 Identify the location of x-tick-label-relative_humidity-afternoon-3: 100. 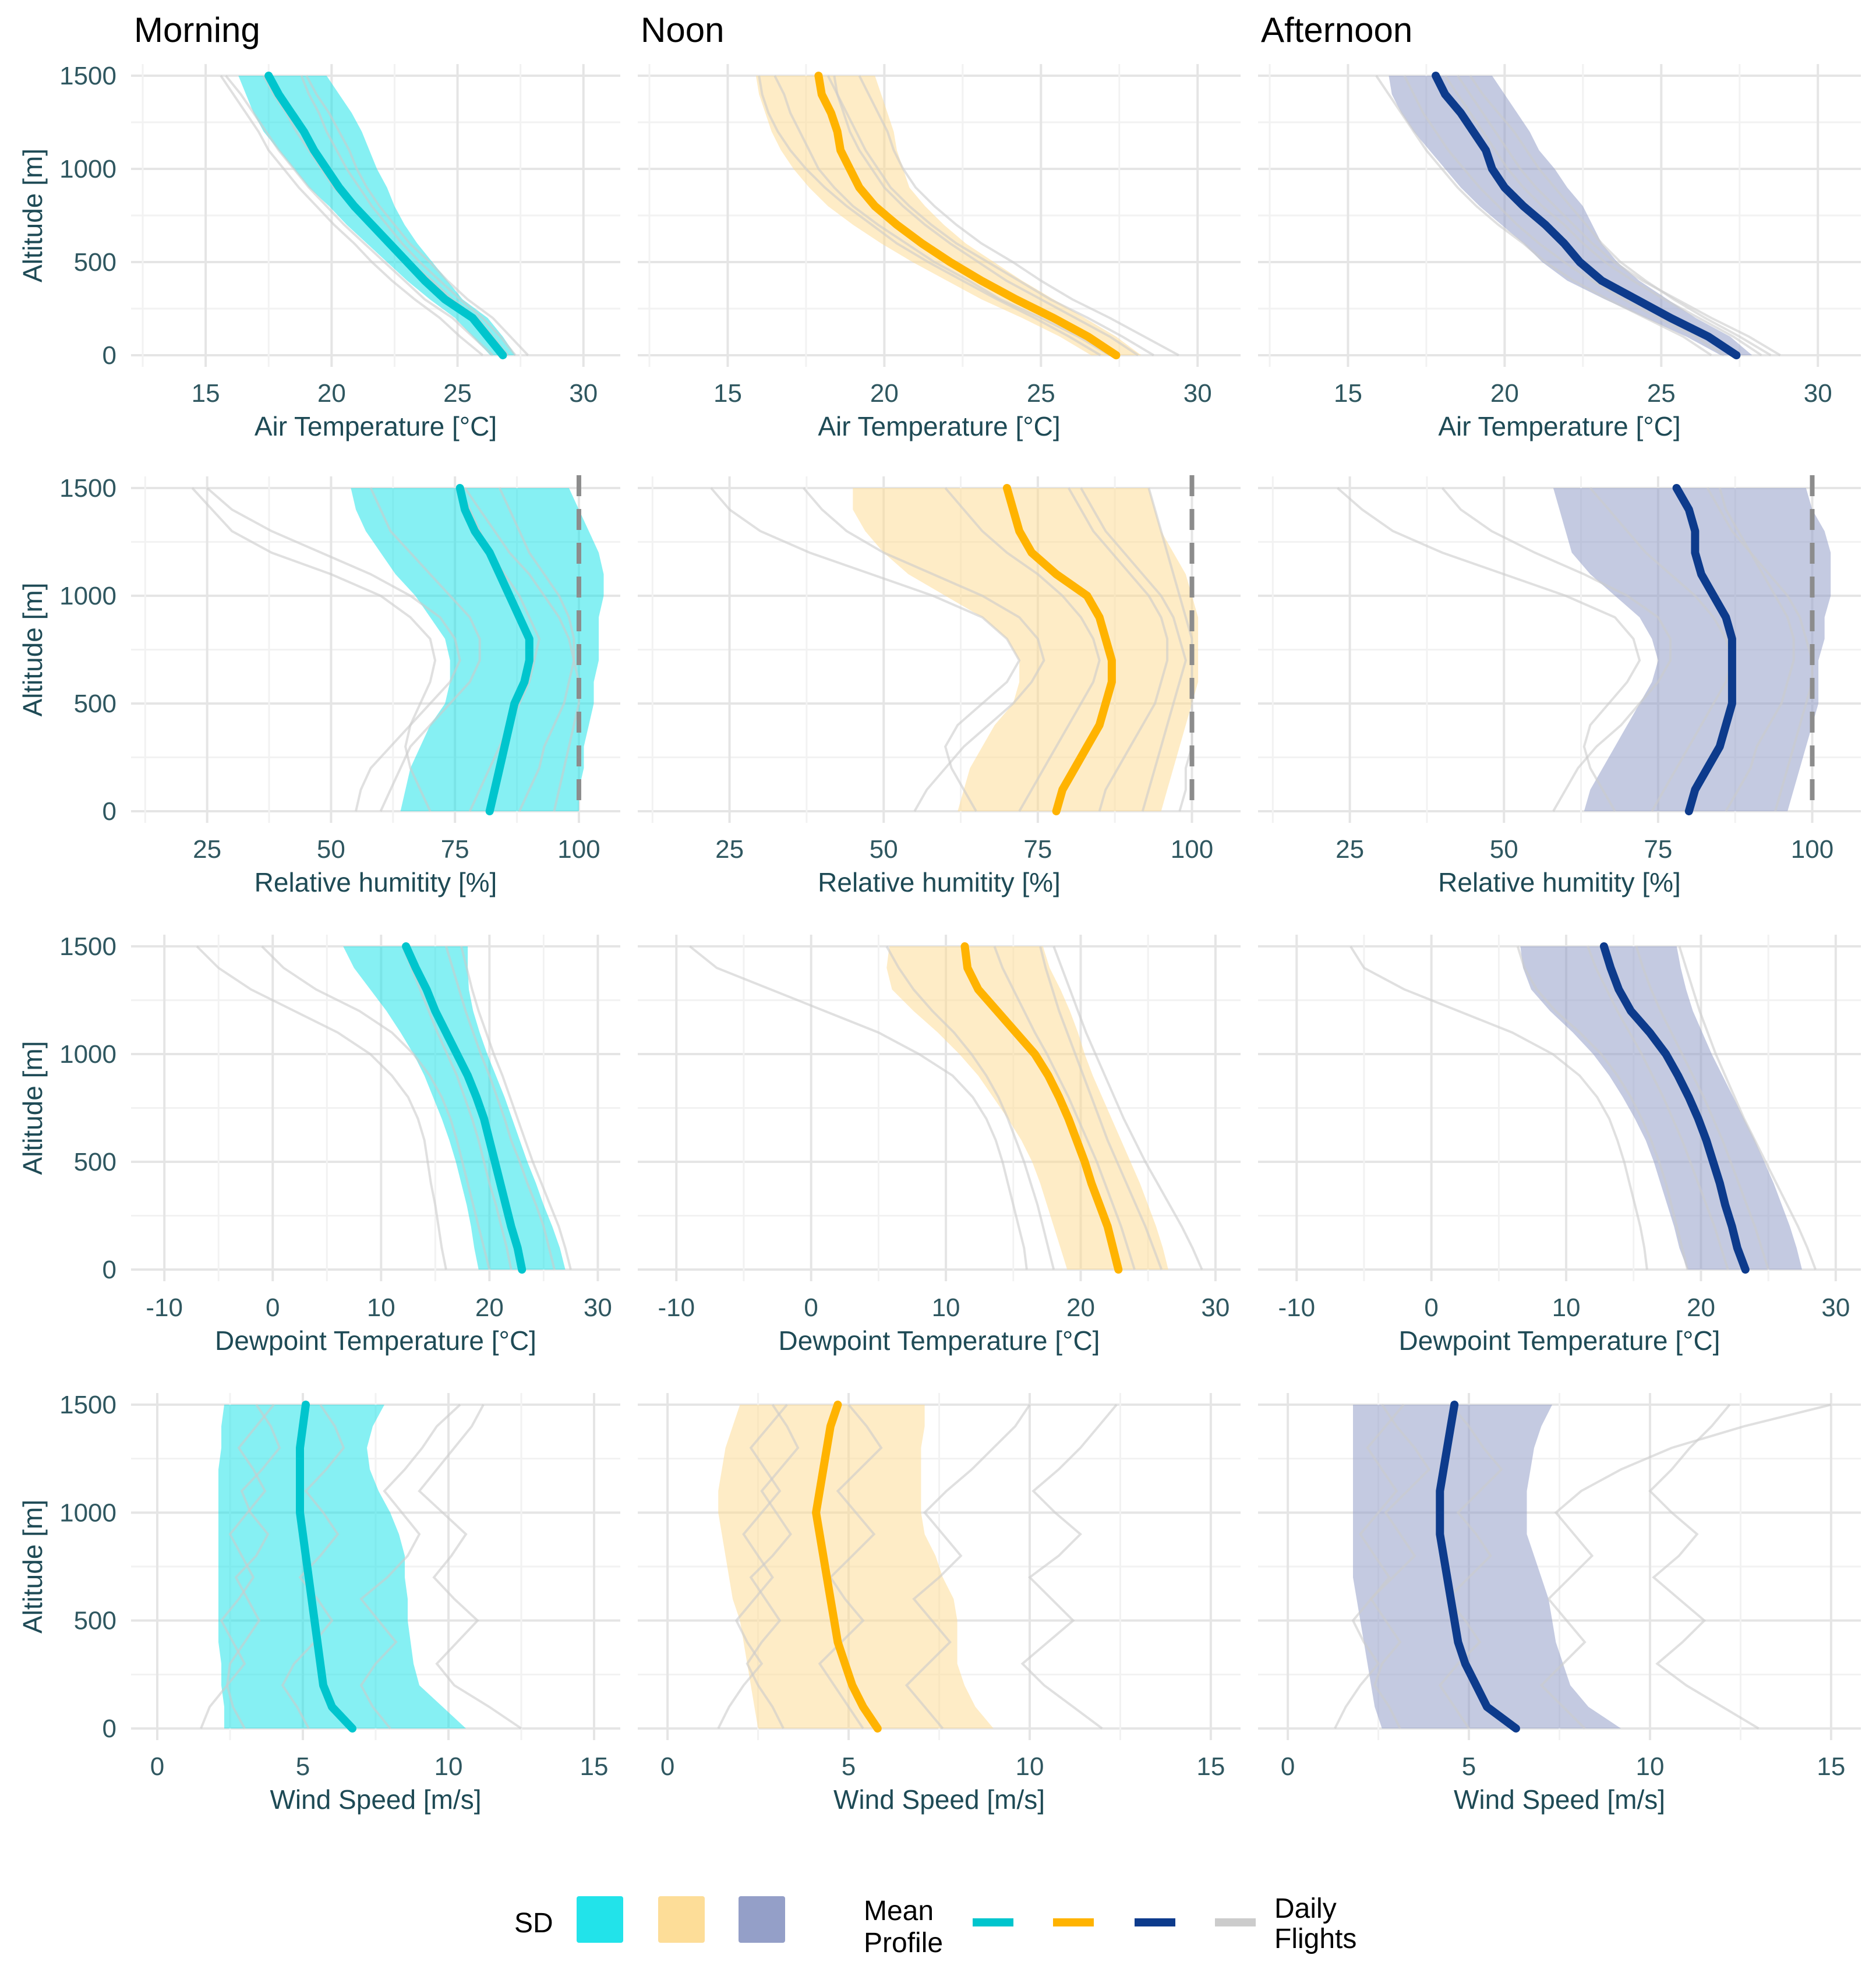
(1812, 849).